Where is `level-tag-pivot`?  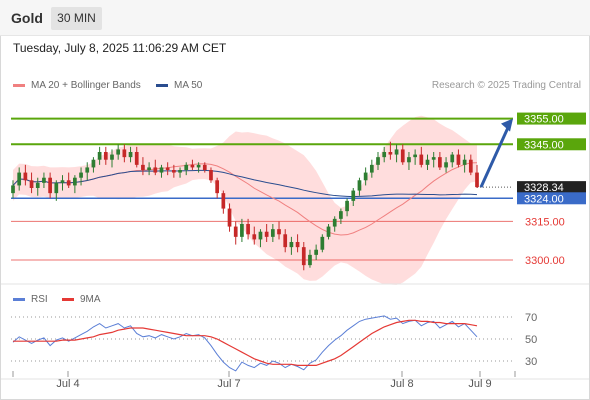 level-tag-pivot is located at coordinates (551, 198).